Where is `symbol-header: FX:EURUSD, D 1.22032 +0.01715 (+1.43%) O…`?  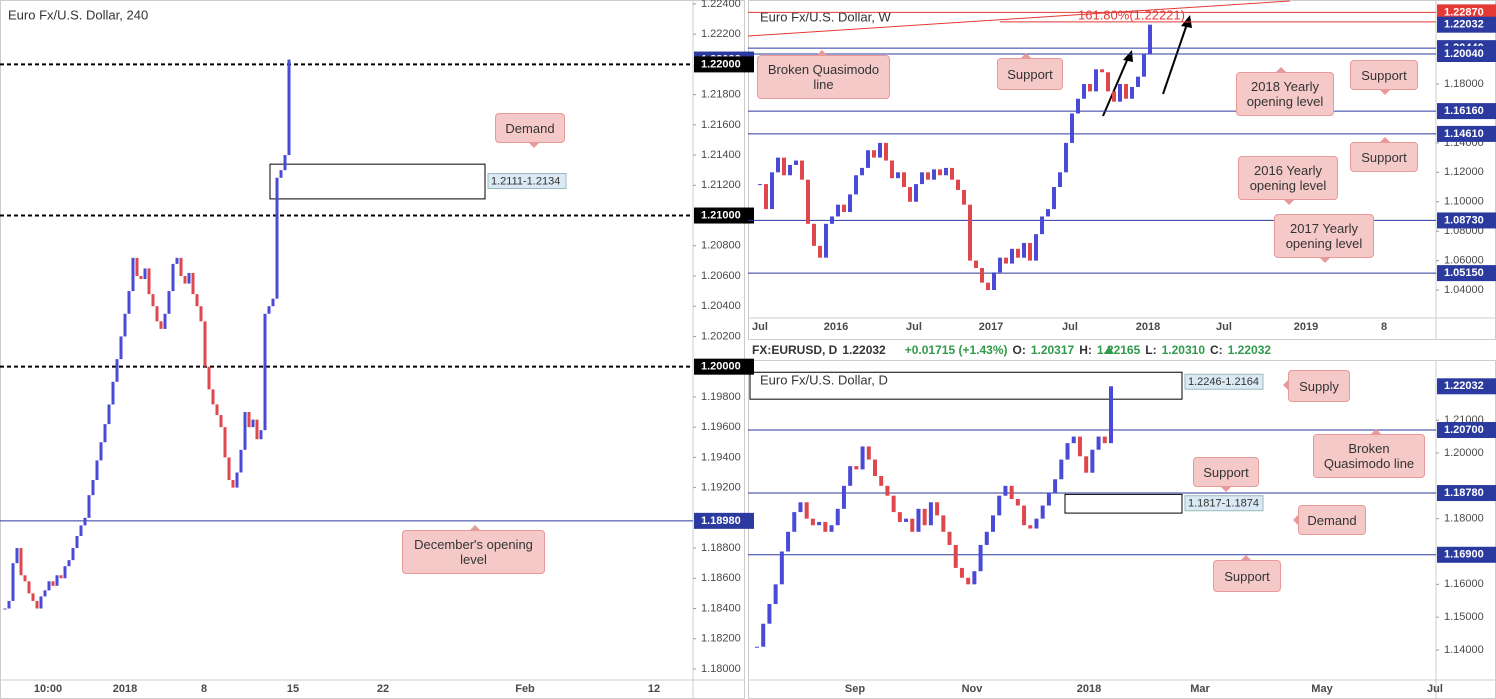 symbol-header: FX:EURUSD, D 1.22032 +0.01715 (+1.43%) O… is located at coordinates (1011, 350).